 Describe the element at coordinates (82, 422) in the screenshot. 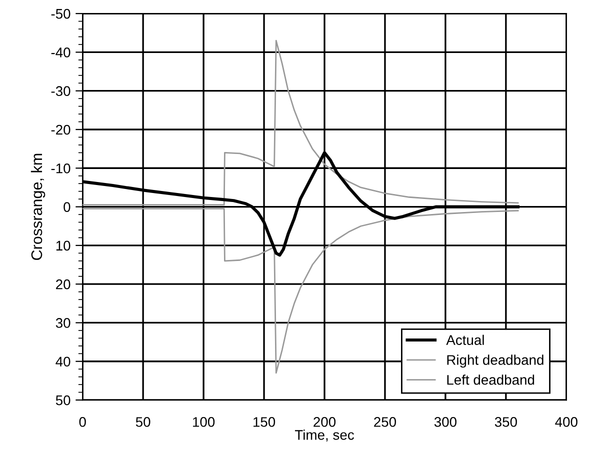

I see `x-tick-label: 0` at that location.